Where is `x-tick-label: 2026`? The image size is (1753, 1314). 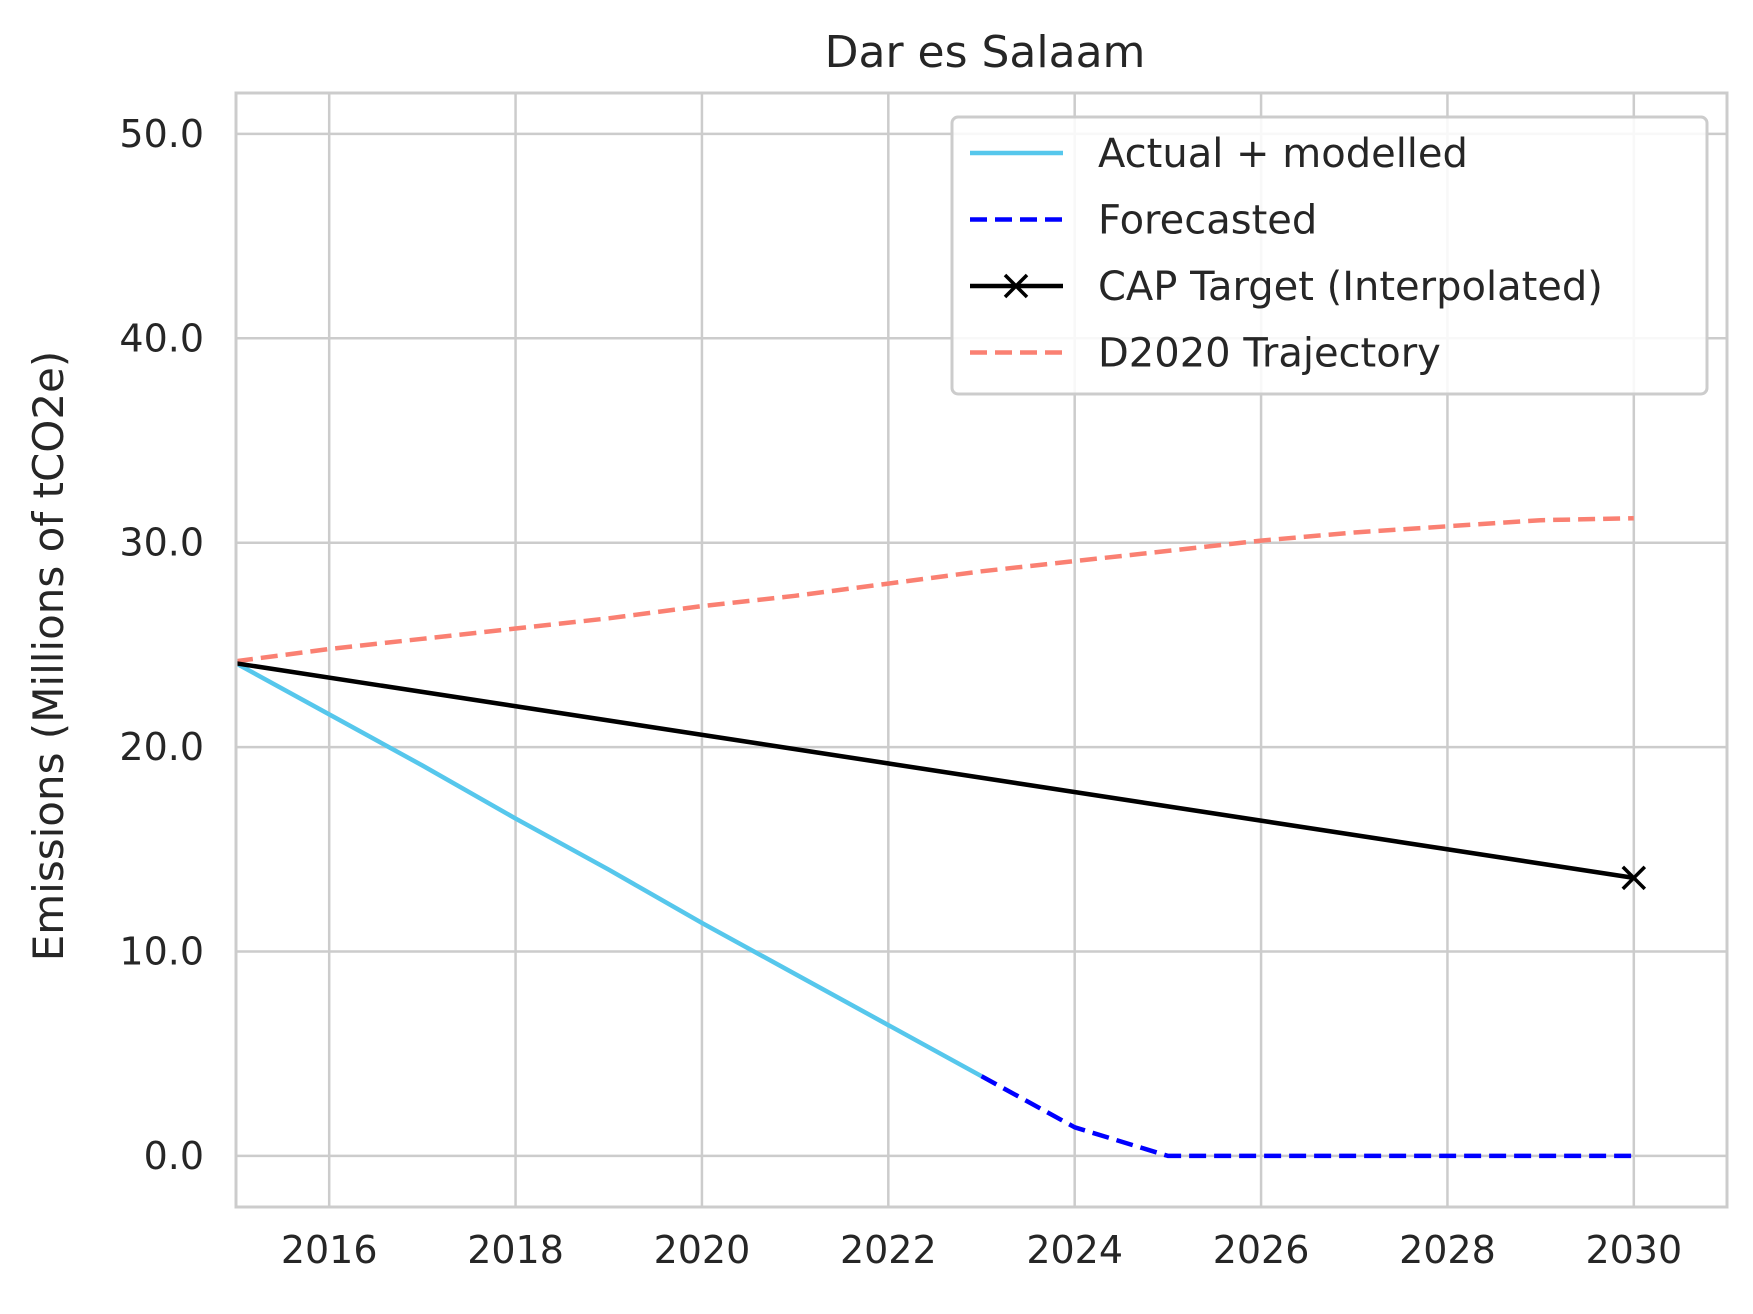
x-tick-label: 2026 is located at coordinates (1261, 1250).